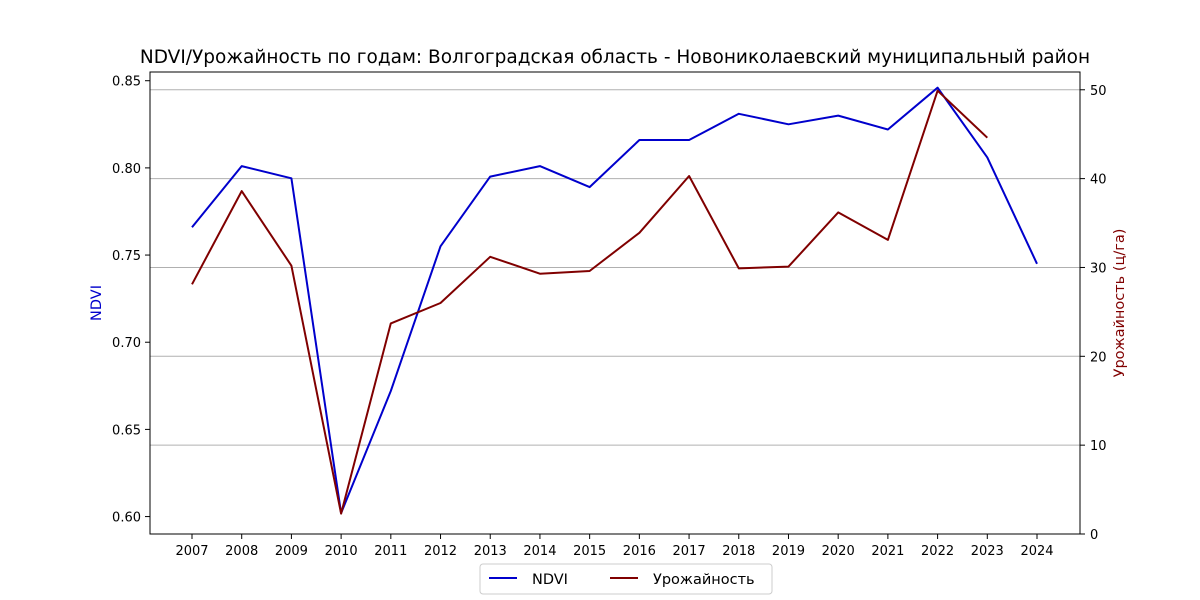  What do you see at coordinates (440, 551) in the screenshot?
I see `x-tick-label: 2012` at bounding box center [440, 551].